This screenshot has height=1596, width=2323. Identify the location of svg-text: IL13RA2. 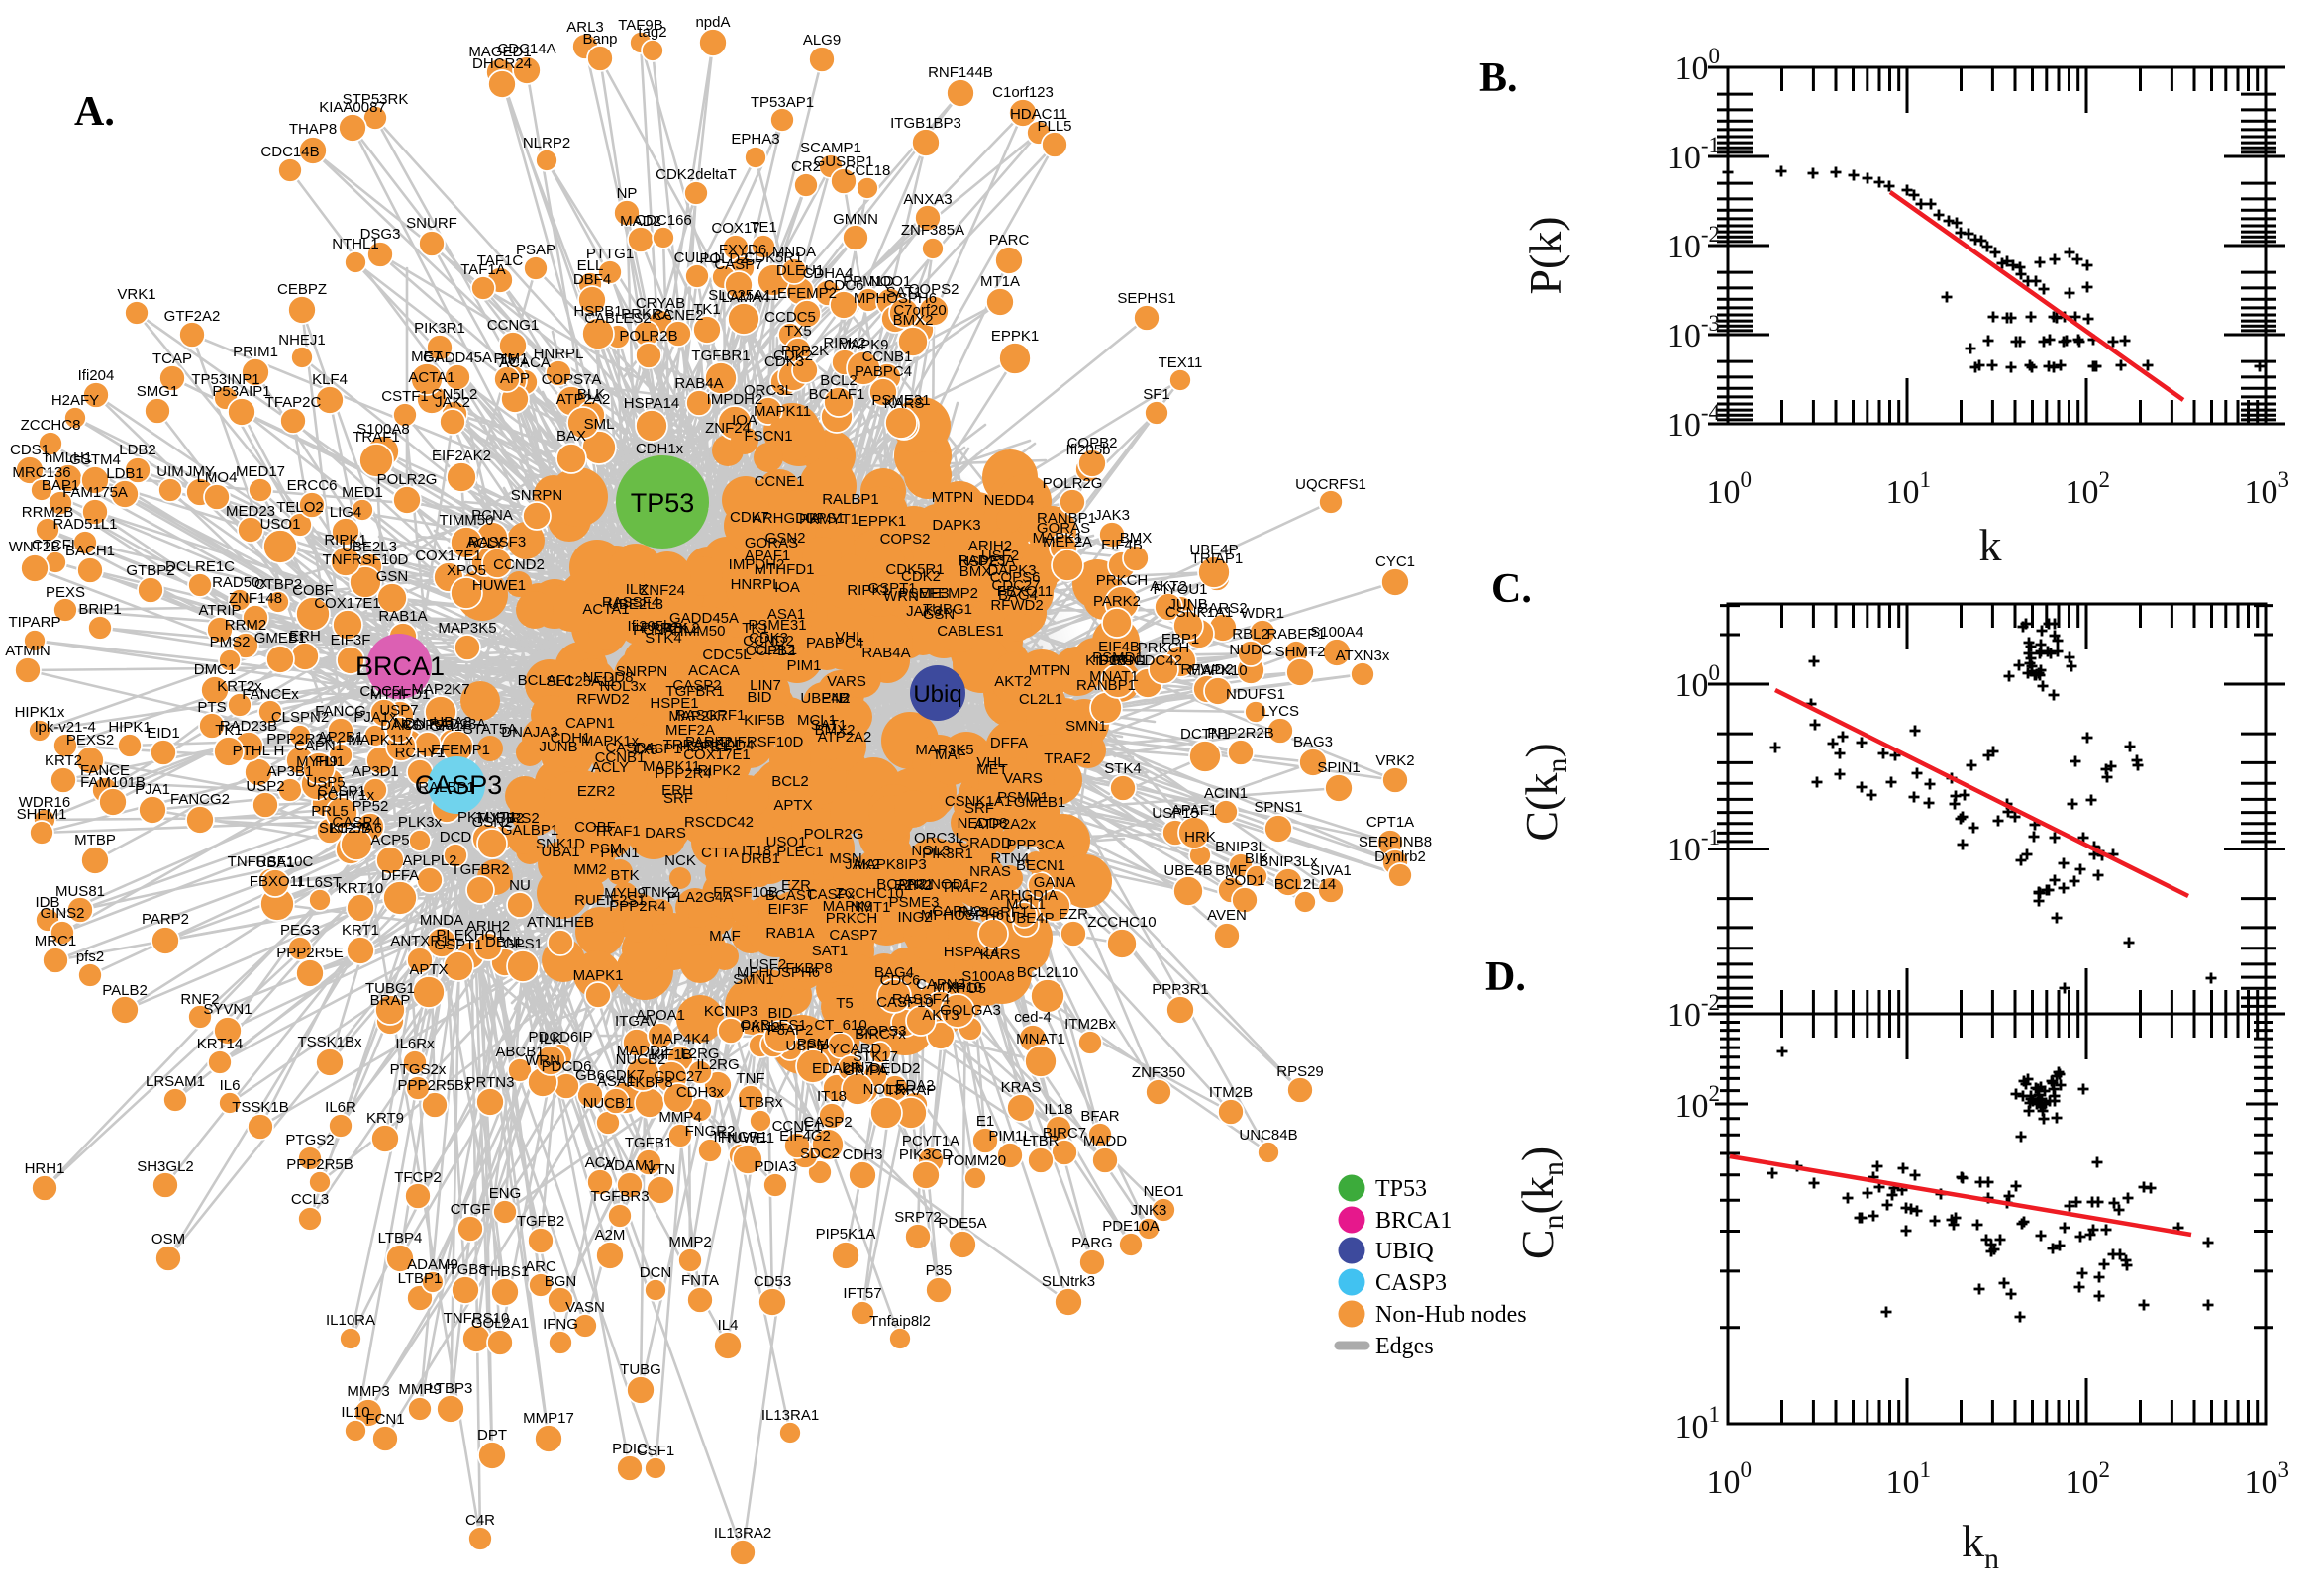
(742, 1533).